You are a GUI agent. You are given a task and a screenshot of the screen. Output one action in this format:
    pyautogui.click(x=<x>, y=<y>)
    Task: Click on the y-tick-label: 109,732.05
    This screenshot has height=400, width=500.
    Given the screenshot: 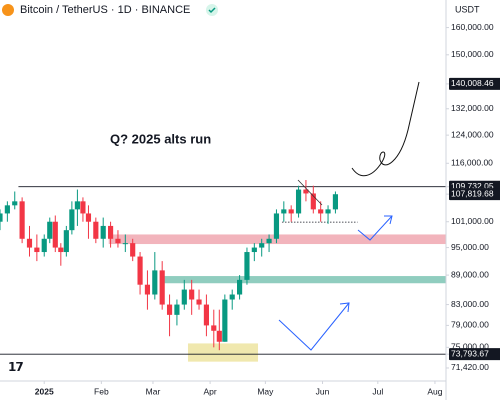 What is the action you would take?
    pyautogui.click(x=472, y=186)
    